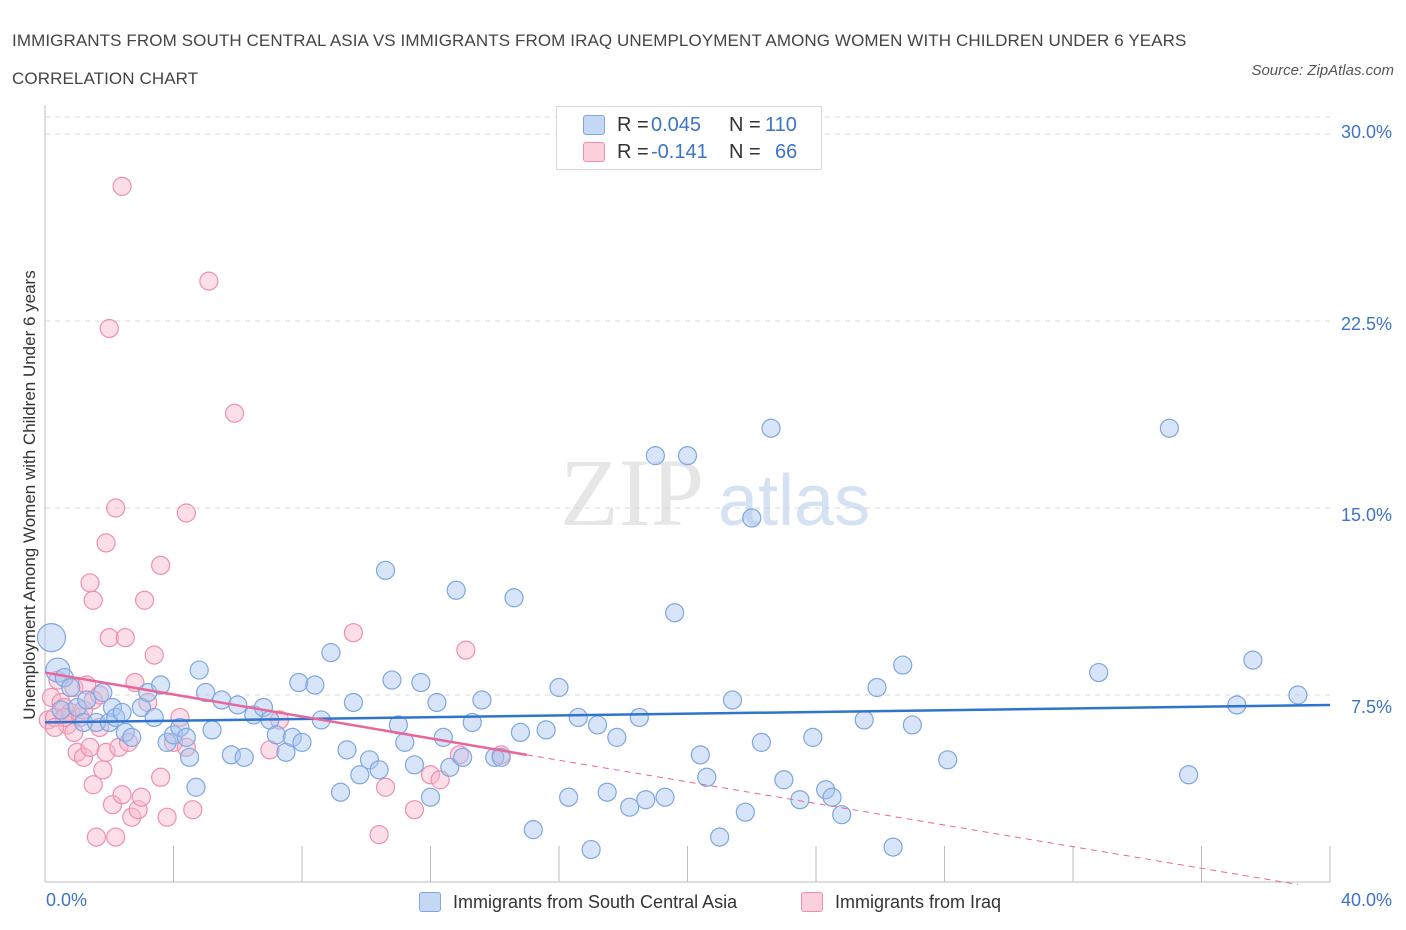  What do you see at coordinates (918, 901) in the screenshot?
I see `bottom-legend-label: Immigrants from Iraq` at bounding box center [918, 901].